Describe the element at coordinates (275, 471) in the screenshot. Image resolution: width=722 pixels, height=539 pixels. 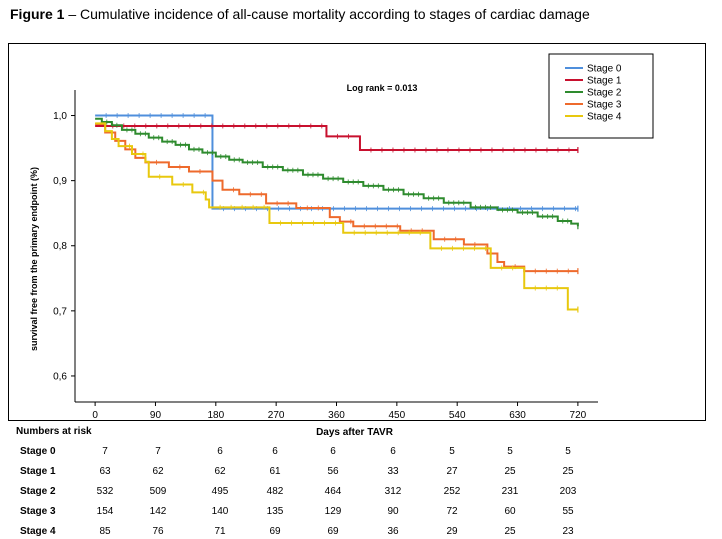
I see `risk-cell: 61` at that location.